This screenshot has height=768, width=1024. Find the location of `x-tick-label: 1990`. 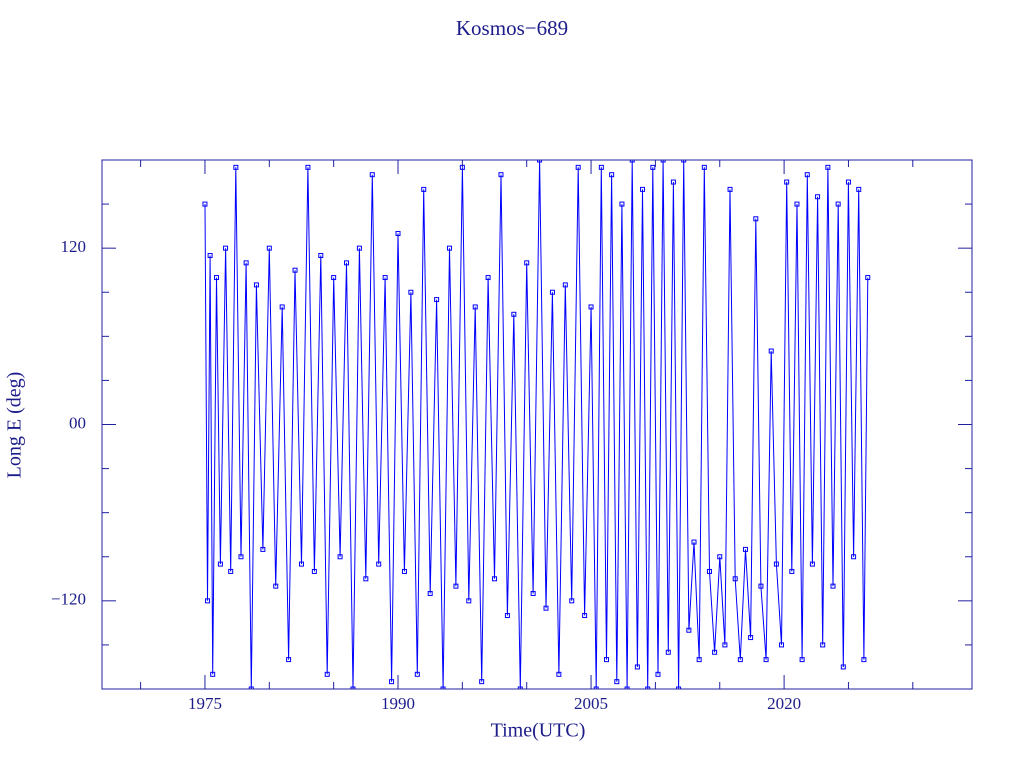

x-tick-label: 1990 is located at coordinates (398, 703).